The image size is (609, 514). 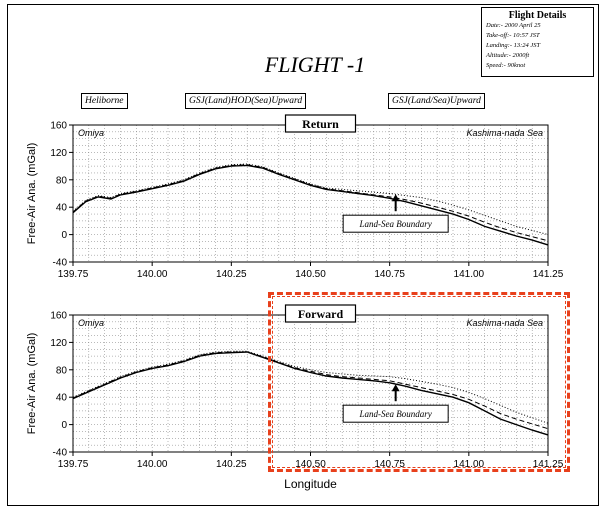 I want to click on panel-title: Forward, so click(x=321, y=314).